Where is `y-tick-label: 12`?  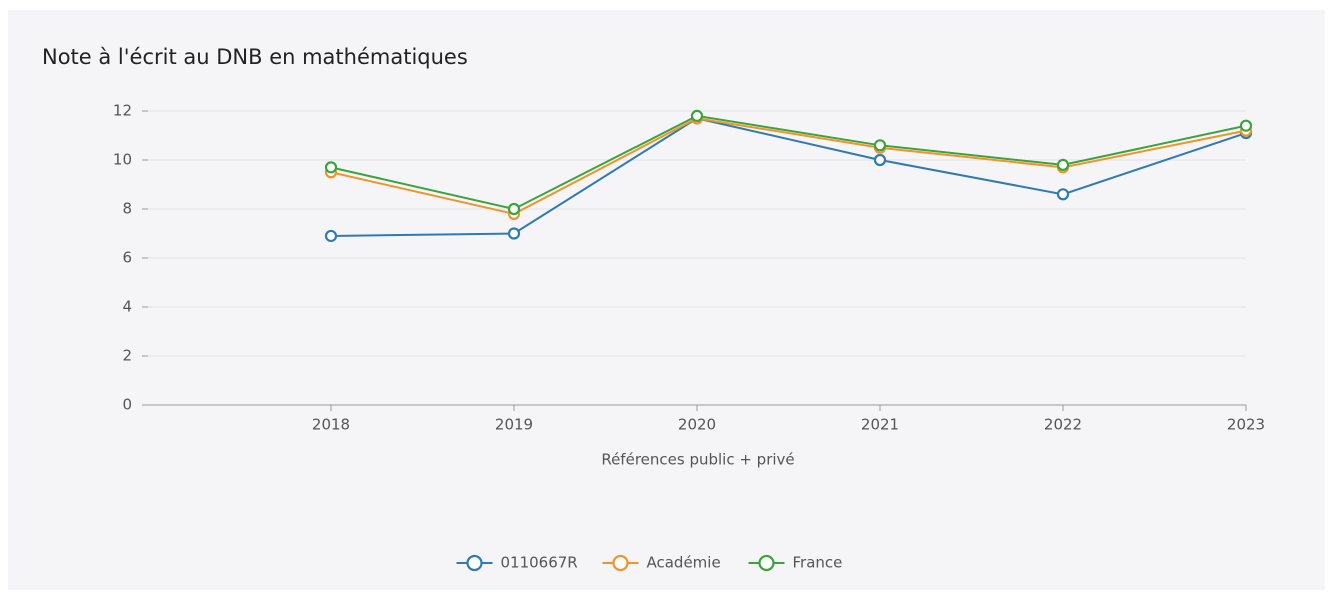 y-tick-label: 12 is located at coordinates (122, 111).